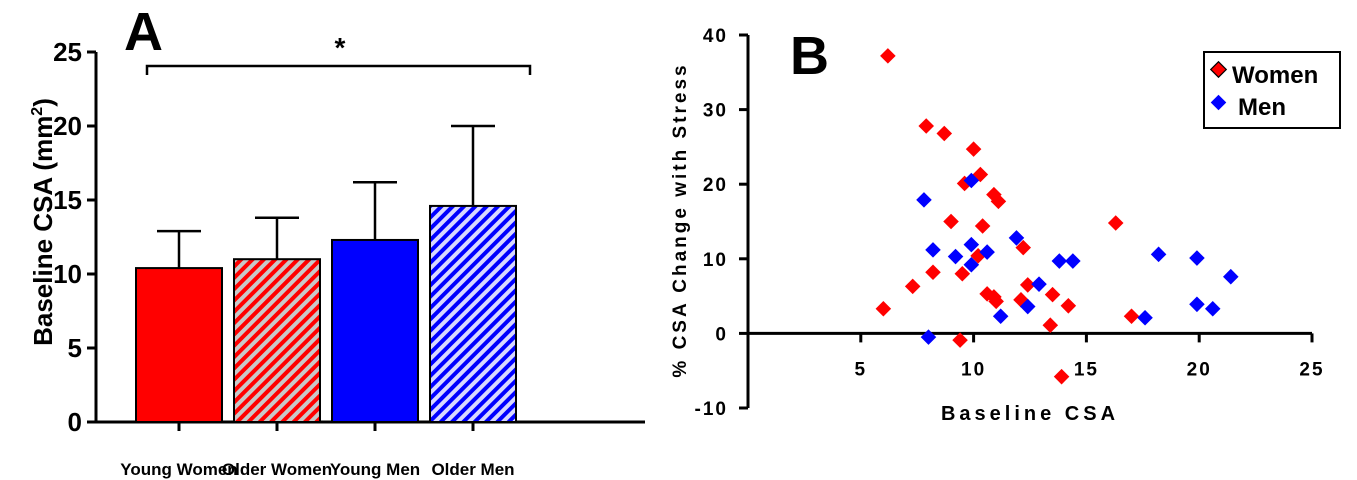  I want to click on legend-women-label: Women, so click(1275, 75).